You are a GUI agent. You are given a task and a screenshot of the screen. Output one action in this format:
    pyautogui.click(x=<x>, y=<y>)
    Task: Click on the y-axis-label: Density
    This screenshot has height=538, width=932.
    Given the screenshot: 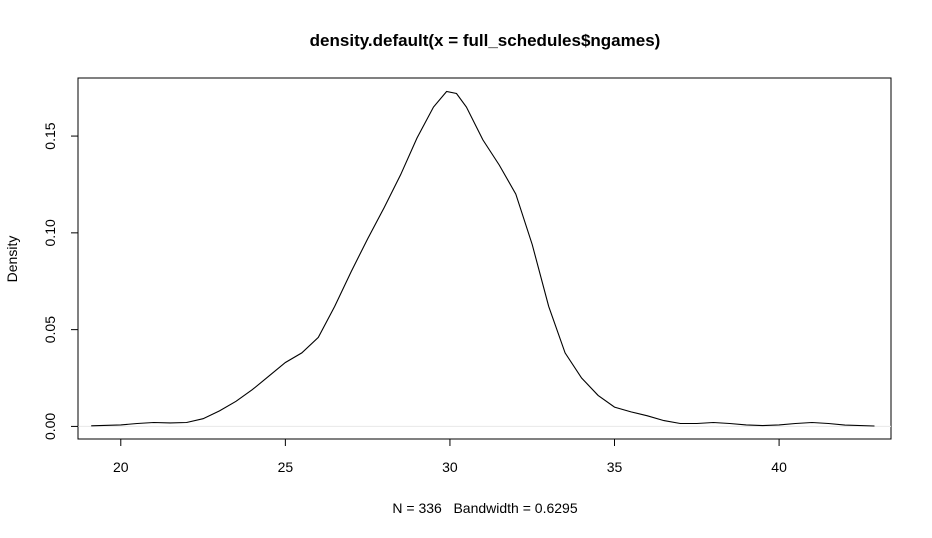 What is the action you would take?
    pyautogui.click(x=12, y=259)
    